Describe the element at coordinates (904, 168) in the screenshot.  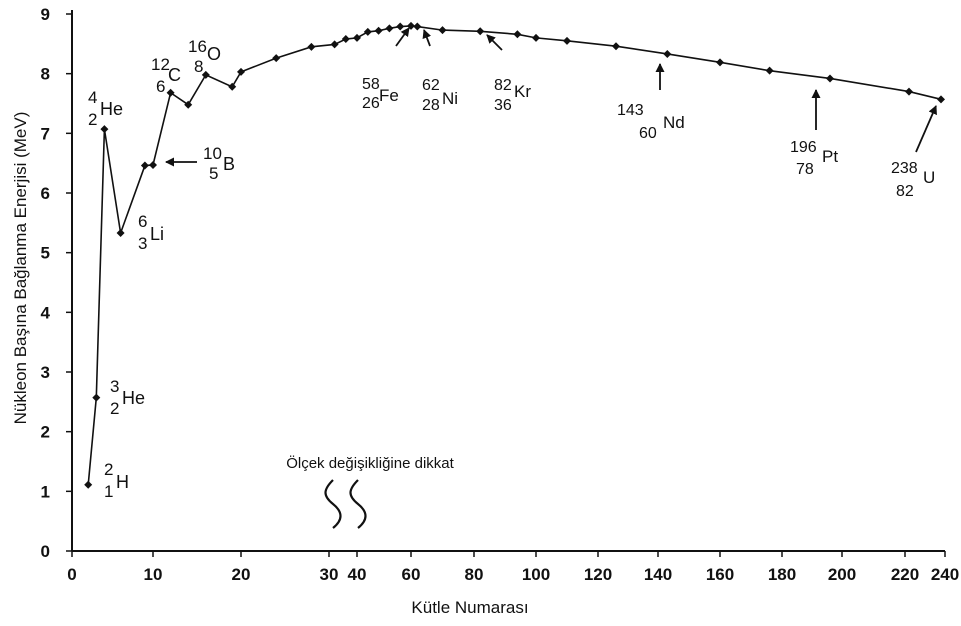
I see `isotope-mass-number: 238` at that location.